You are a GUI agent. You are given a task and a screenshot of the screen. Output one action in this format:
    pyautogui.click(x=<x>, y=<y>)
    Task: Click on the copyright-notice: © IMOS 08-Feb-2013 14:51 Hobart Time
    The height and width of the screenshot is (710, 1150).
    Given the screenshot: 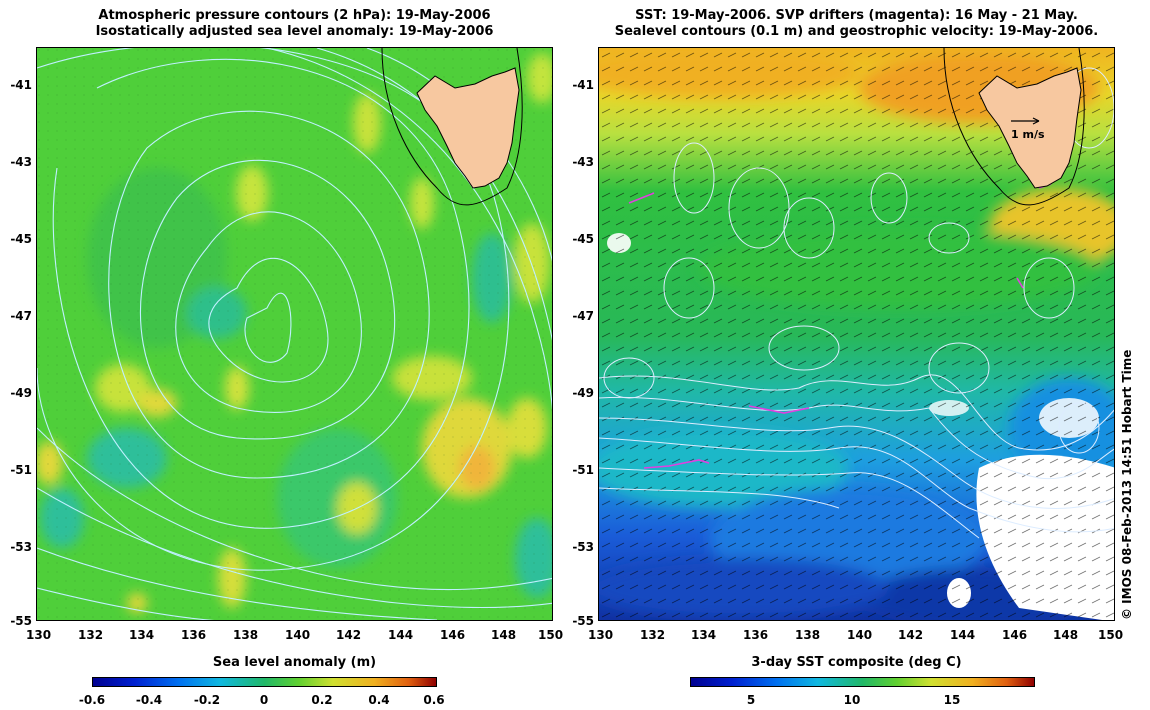 What is the action you would take?
    pyautogui.click(x=1127, y=484)
    